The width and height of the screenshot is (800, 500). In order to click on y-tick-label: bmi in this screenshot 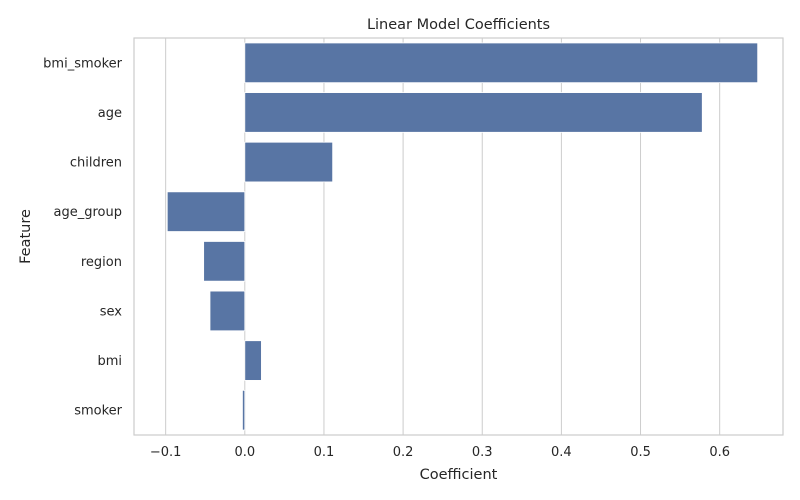, I will do `click(109, 361)`.